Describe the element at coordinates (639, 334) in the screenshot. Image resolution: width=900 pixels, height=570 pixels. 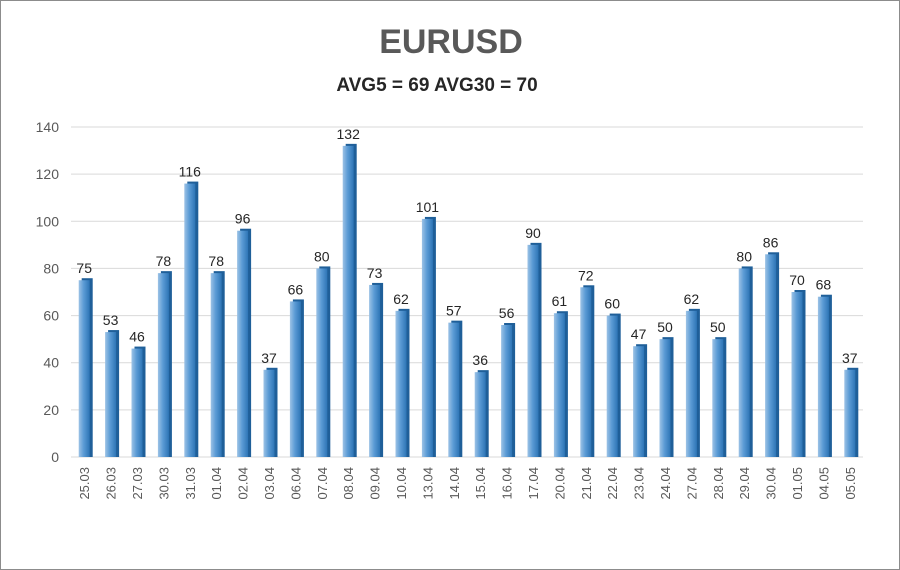
I see `data-label: 47` at that location.